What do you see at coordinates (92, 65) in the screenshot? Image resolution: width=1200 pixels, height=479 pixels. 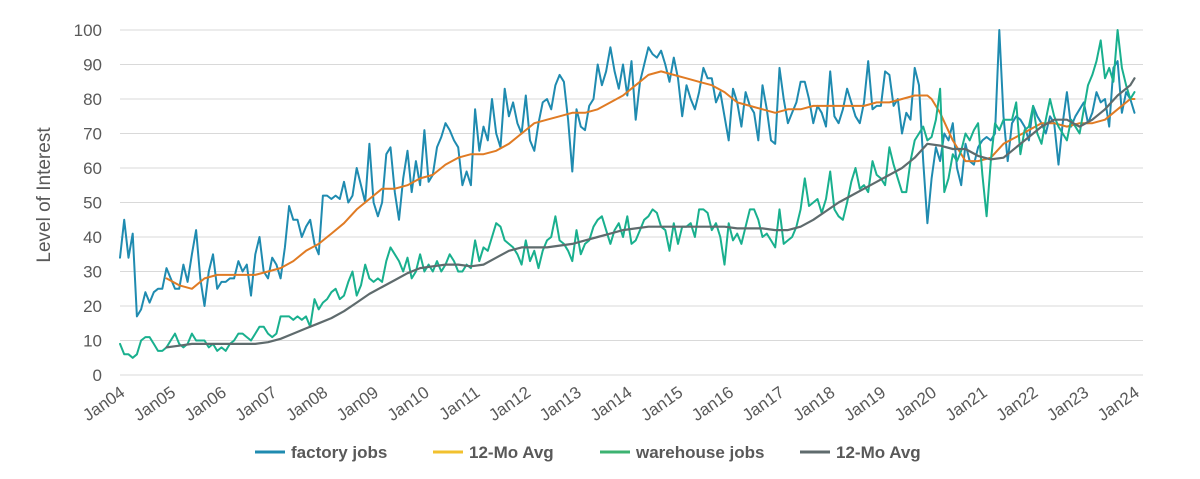 I see `y-tick-label: 90` at bounding box center [92, 65].